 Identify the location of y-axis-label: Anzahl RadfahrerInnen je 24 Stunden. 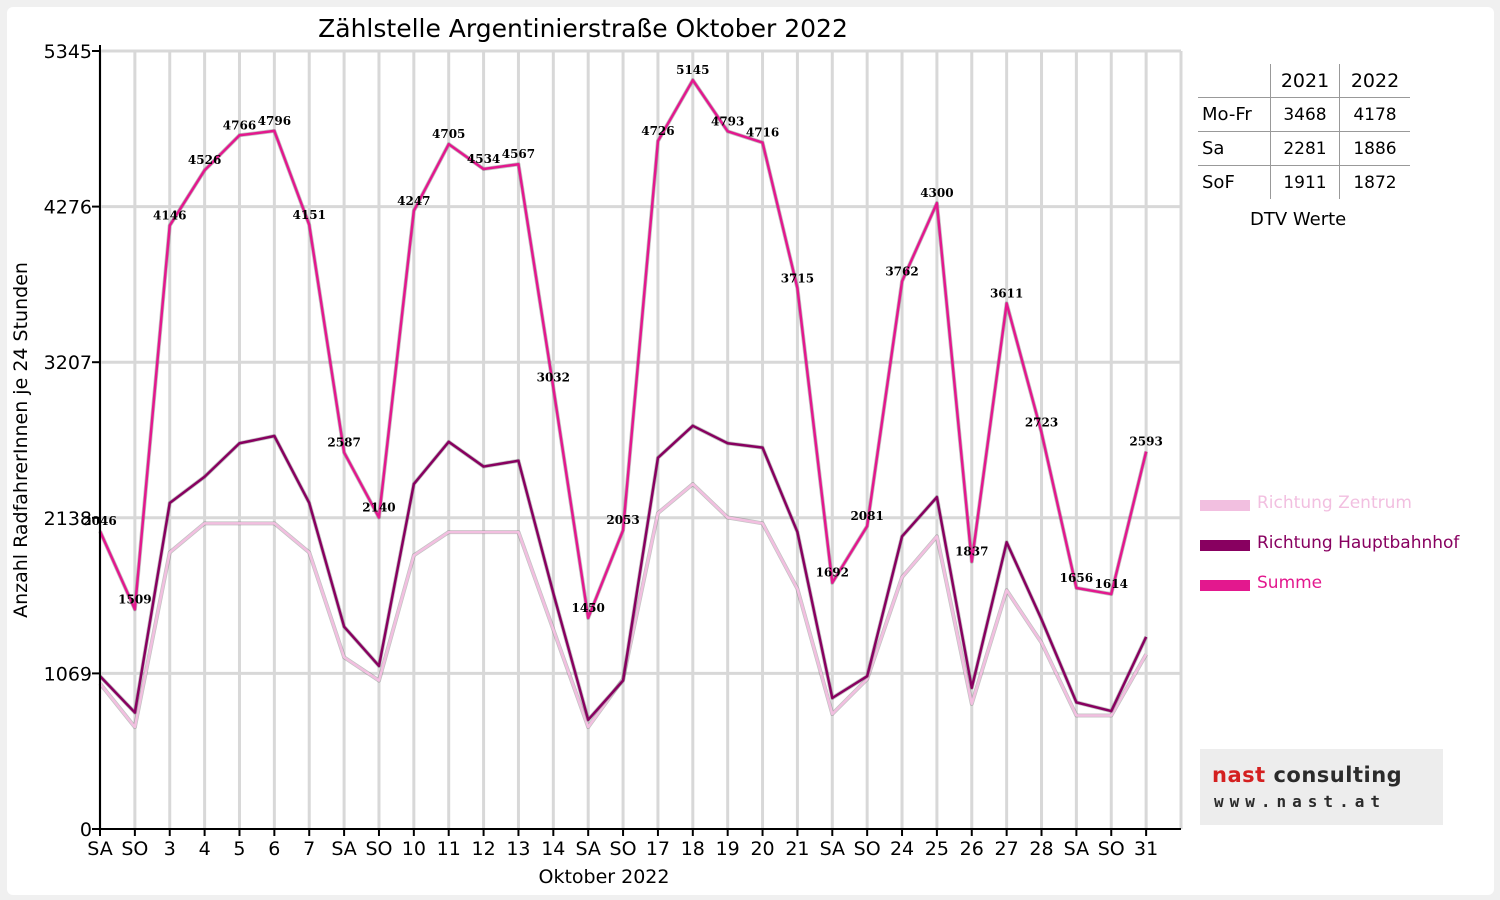
(21, 440).